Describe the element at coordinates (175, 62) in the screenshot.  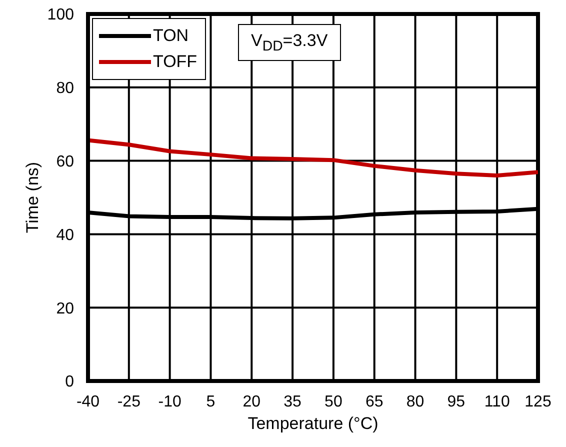
I see `legend-label: TOFF` at that location.